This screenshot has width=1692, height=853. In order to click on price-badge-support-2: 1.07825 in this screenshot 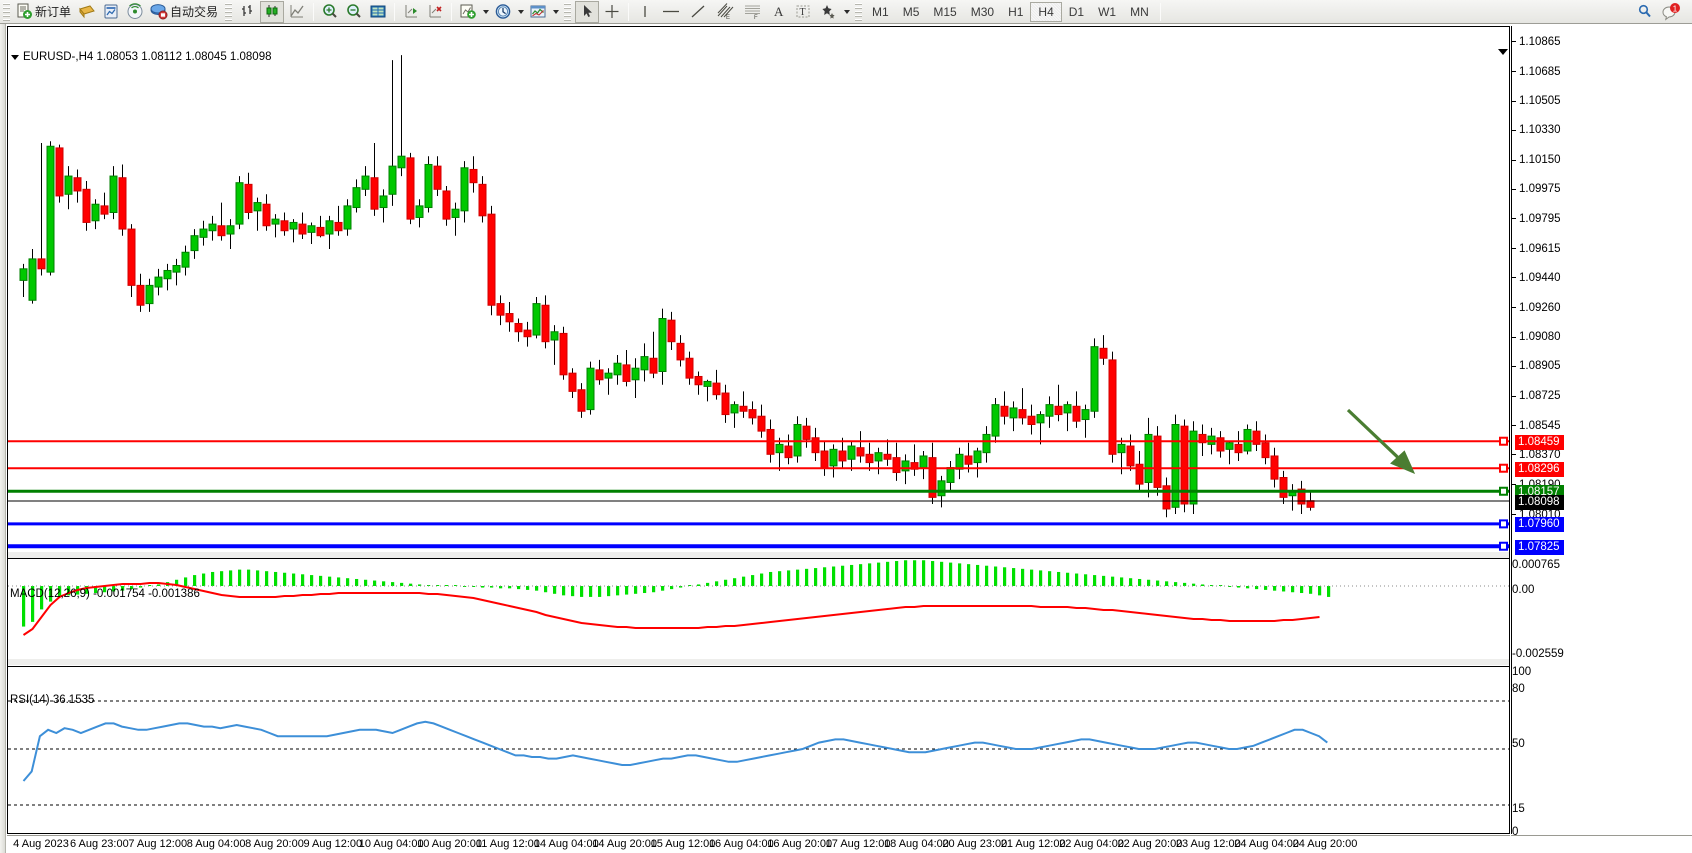, I will do `click(1539, 547)`.